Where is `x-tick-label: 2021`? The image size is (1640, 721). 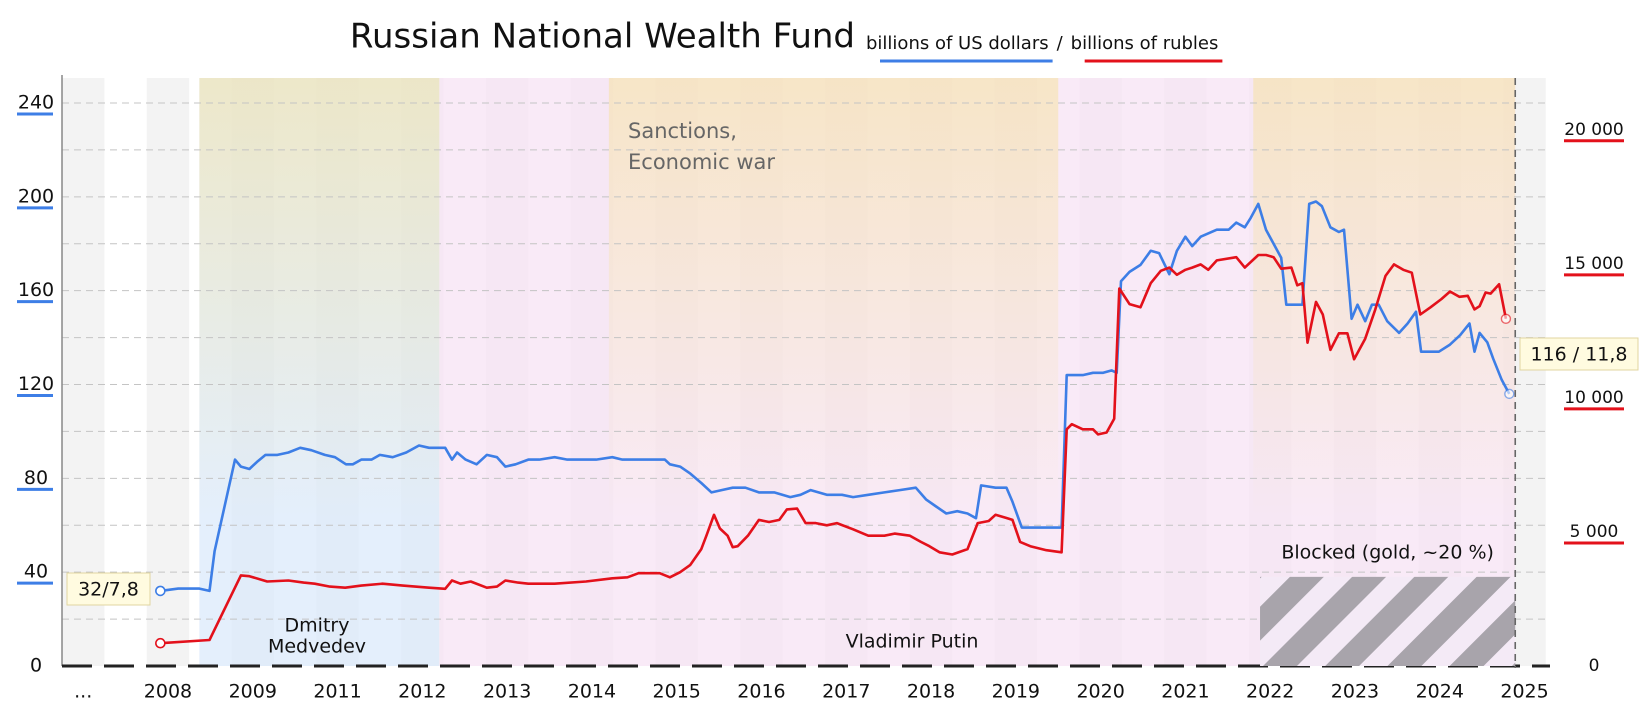 x-tick-label: 2021 is located at coordinates (1185, 692).